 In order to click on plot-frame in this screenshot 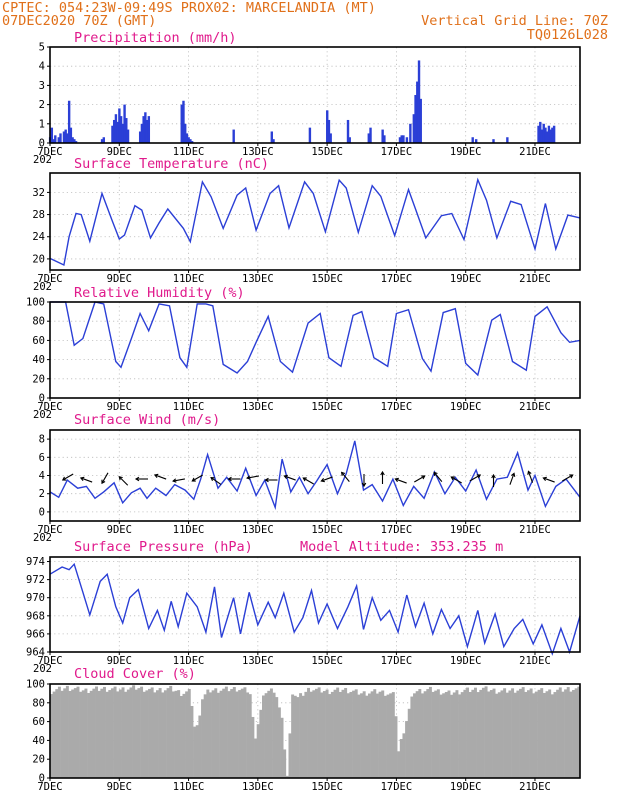, I will do `click(315, 95)`.